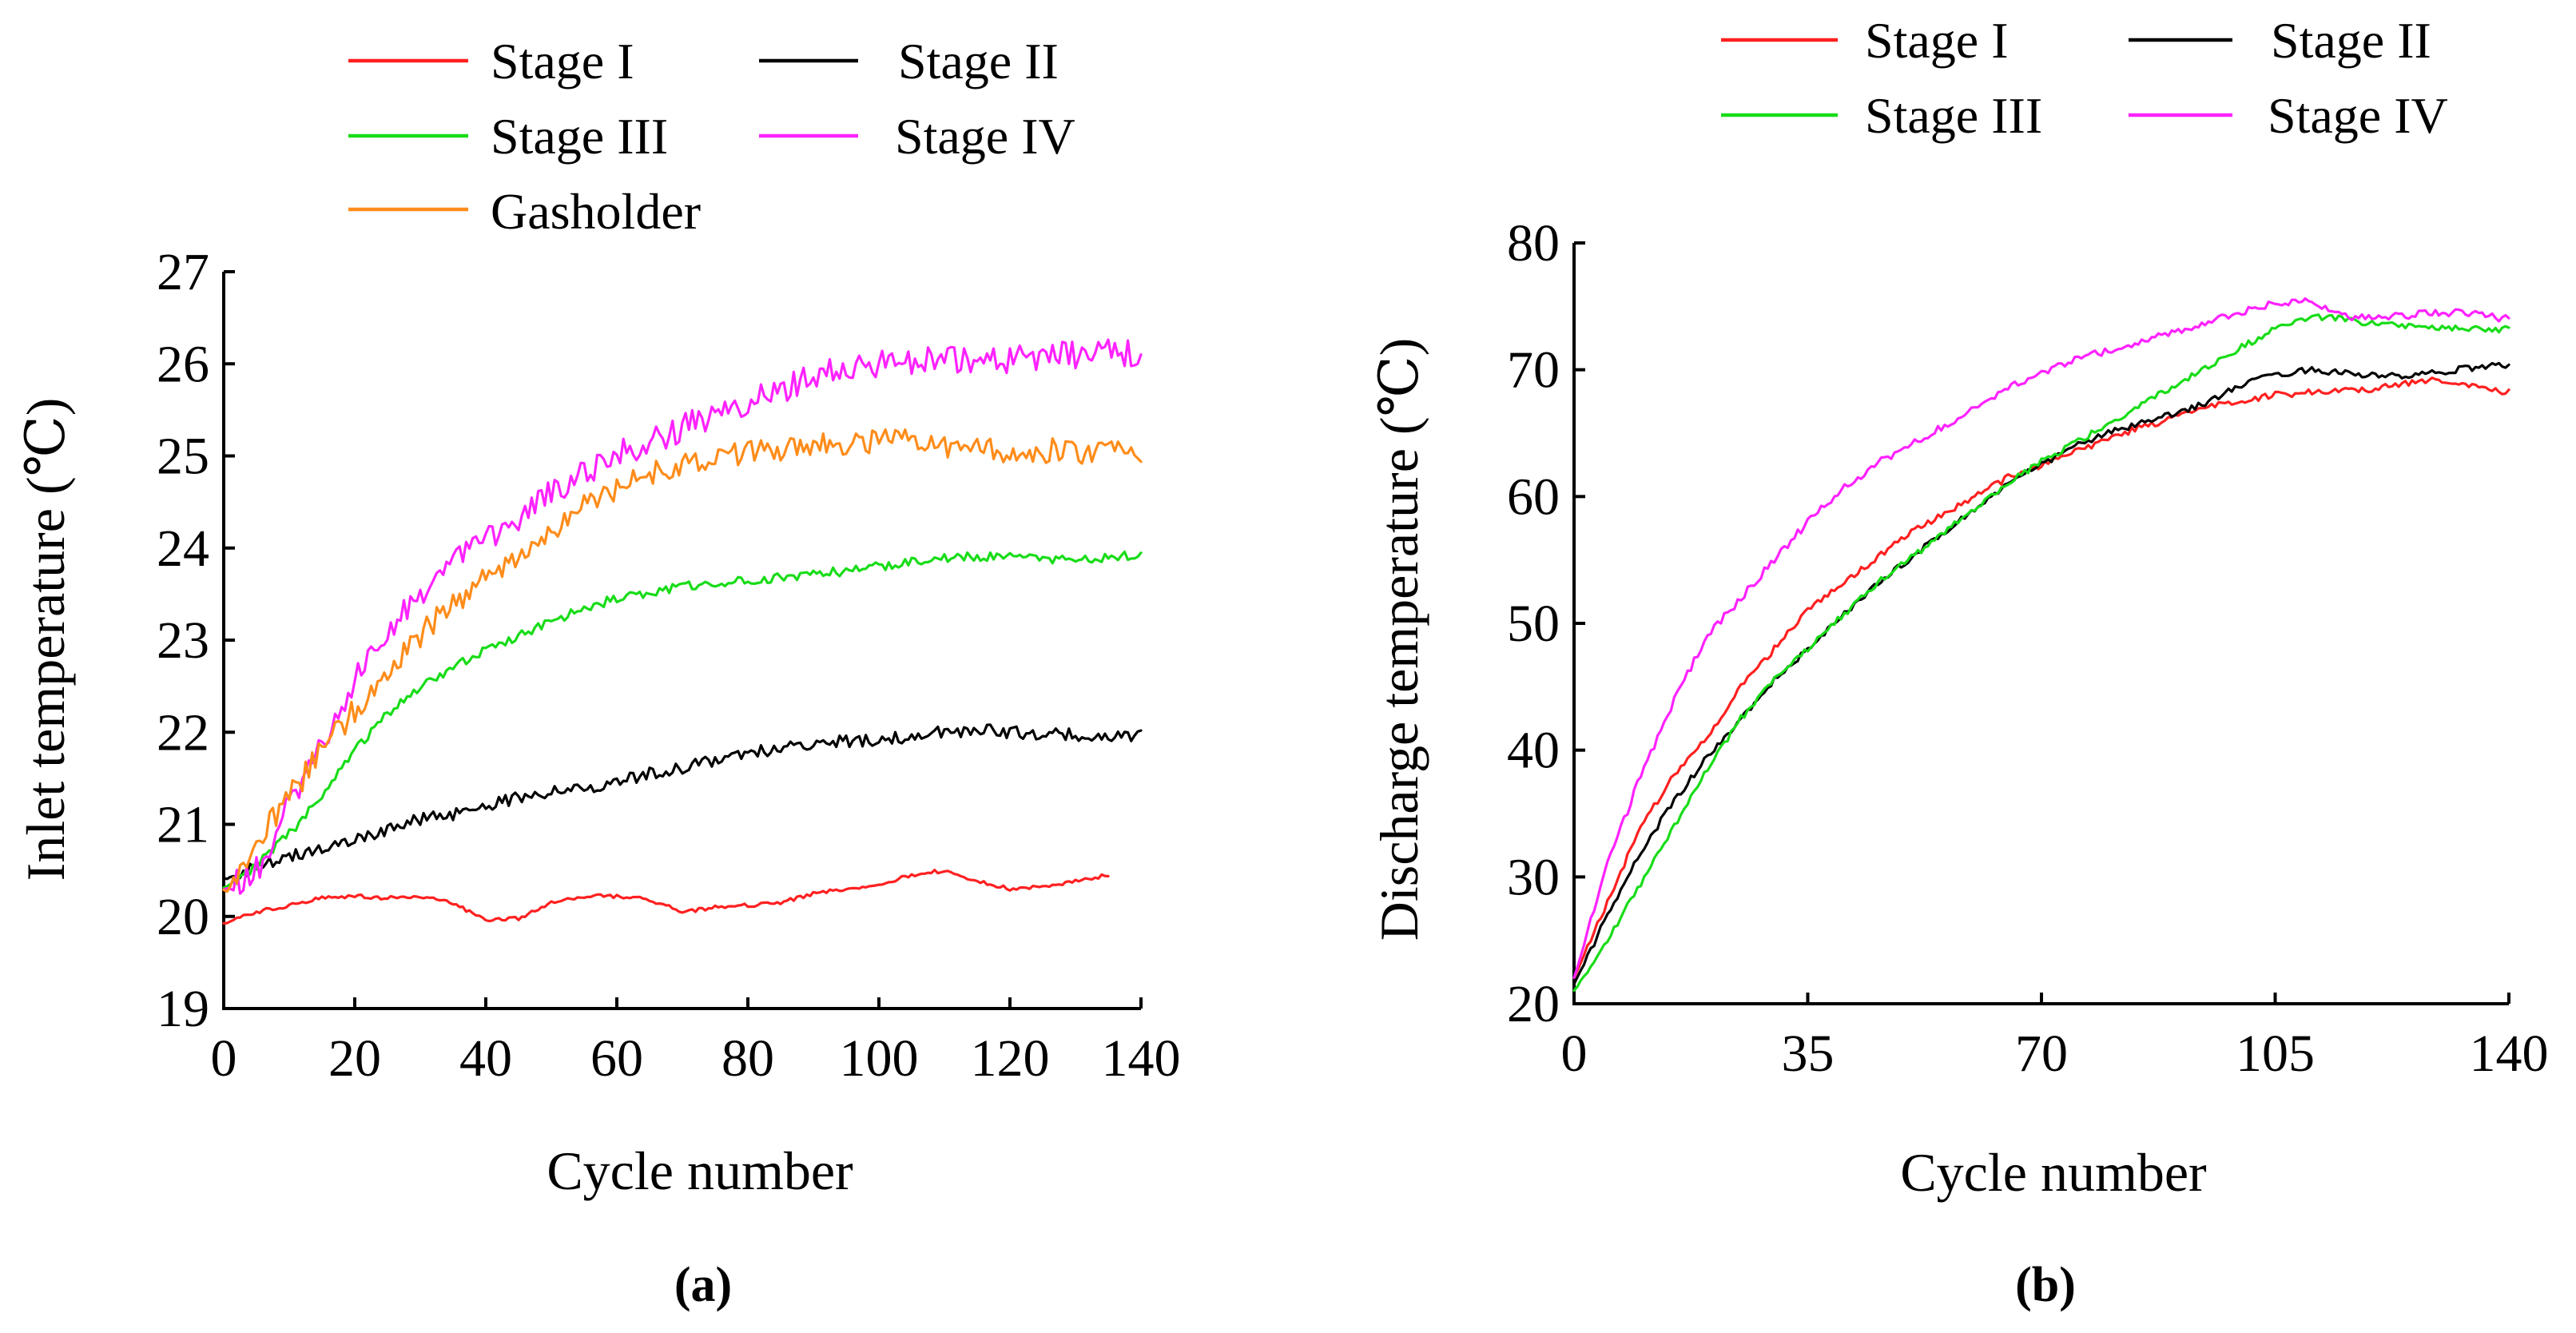 The width and height of the screenshot is (2576, 1333). Describe the element at coordinates (183, 1009) in the screenshot. I see `y-tick-label-a-19: 19` at that location.